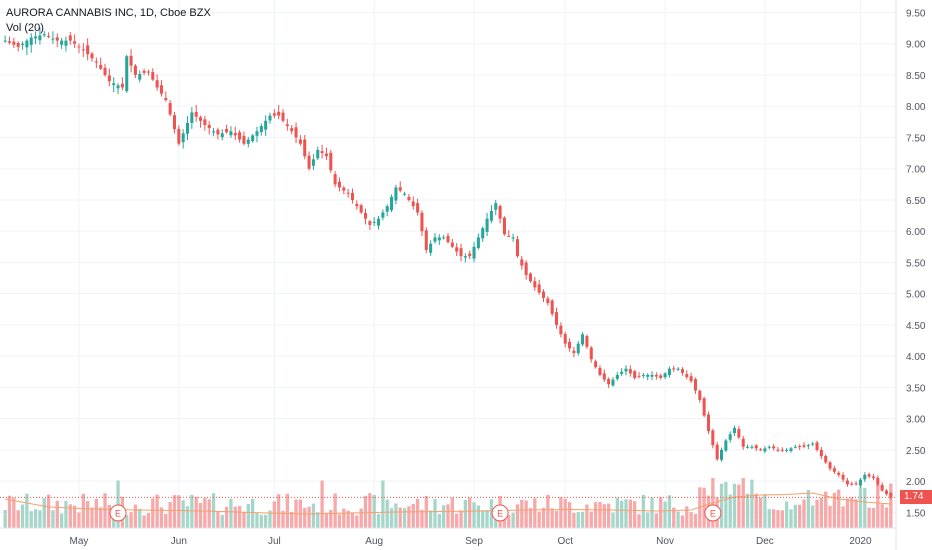  Describe the element at coordinates (665, 541) in the screenshot. I see `x-tick-label: Nov` at that location.